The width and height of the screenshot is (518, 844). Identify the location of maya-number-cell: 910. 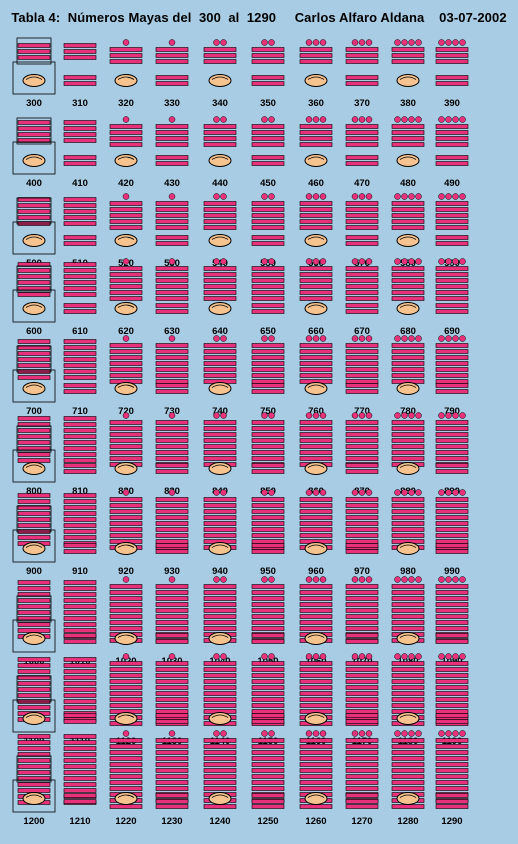
(80, 537).